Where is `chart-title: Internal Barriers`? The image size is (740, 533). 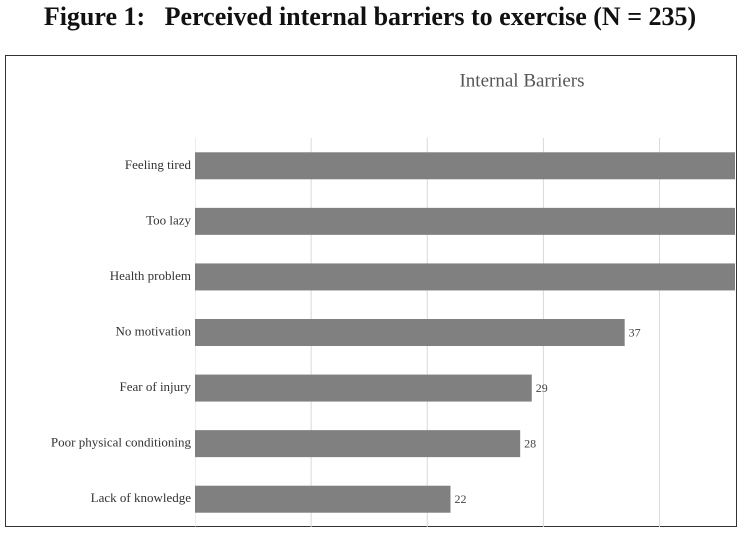 chart-title: Internal Barriers is located at coordinates (521, 80).